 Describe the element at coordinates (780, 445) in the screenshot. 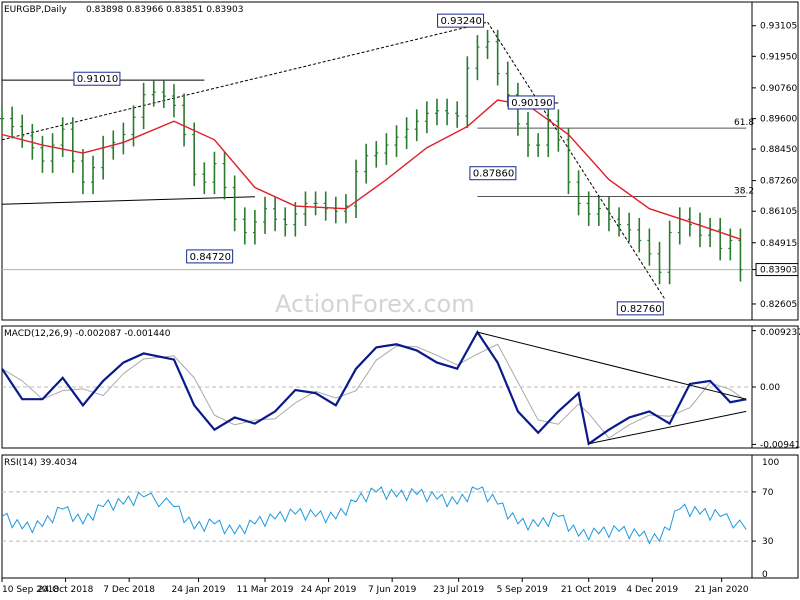

I see `macd-ytick-label-2: -0.009413` at that location.